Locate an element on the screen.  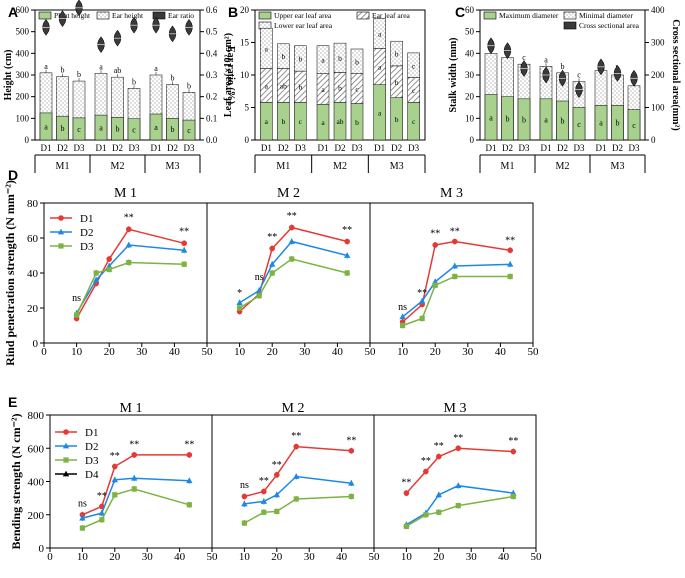
y2-axis-label: Cross sectional area(mm²) is located at coordinates (675, 75).